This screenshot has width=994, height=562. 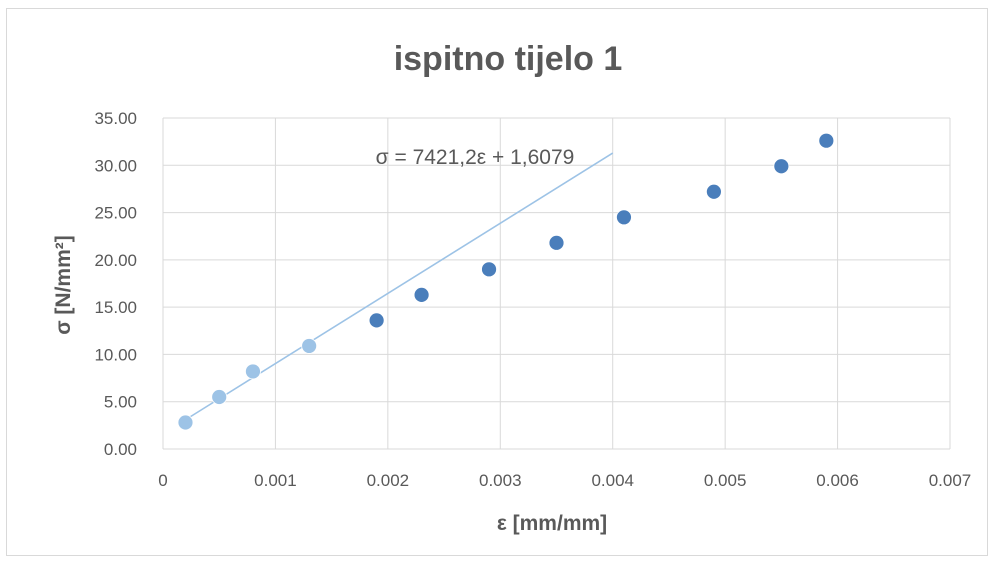 What do you see at coordinates (115, 118) in the screenshot?
I see `y-tick-label: 35.00` at bounding box center [115, 118].